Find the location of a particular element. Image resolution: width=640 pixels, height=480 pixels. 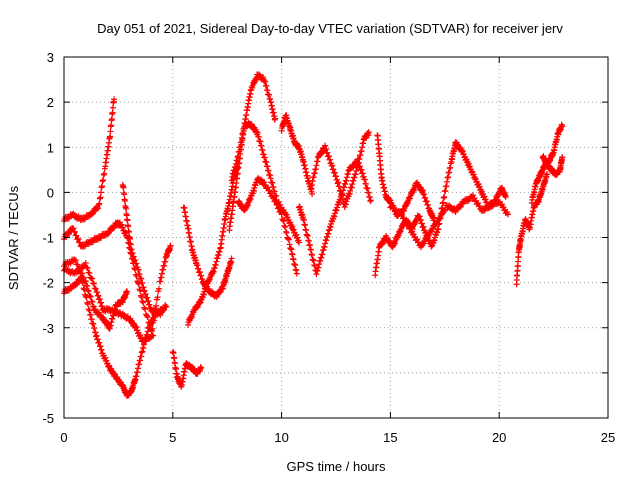

y-tick-label: -5 is located at coordinates (48, 418).